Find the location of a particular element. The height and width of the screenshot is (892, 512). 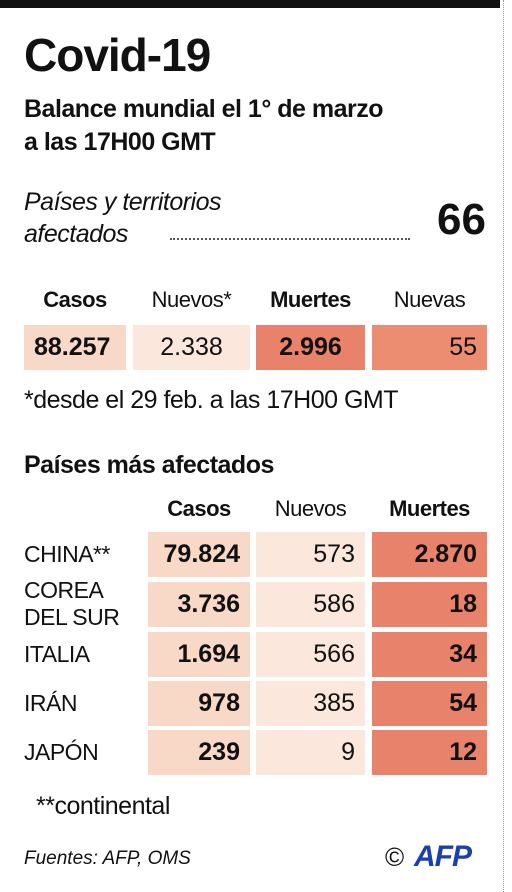

side-rule is located at coordinates (503, 446).